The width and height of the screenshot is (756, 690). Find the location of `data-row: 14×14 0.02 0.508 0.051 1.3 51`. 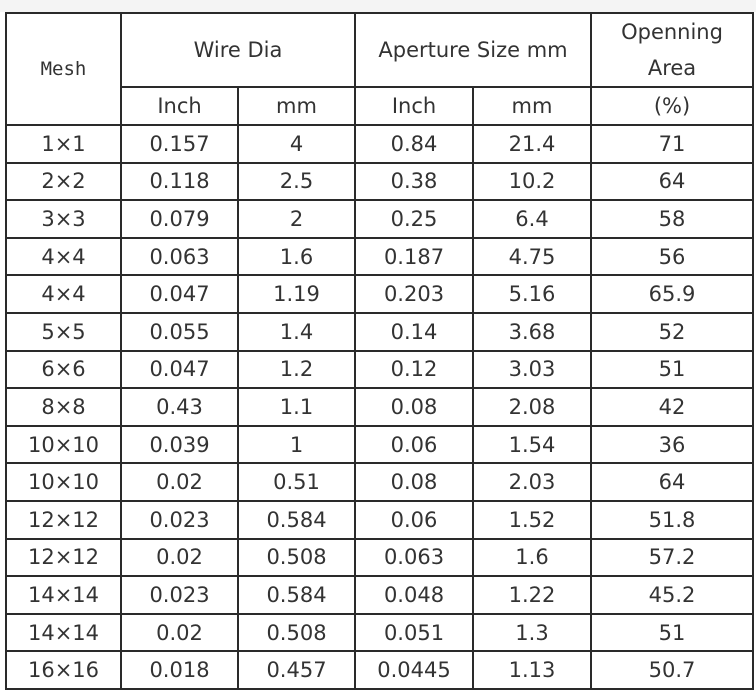

data-row: 14×14 0.02 0.508 0.051 1.3 51 is located at coordinates (380, 632).